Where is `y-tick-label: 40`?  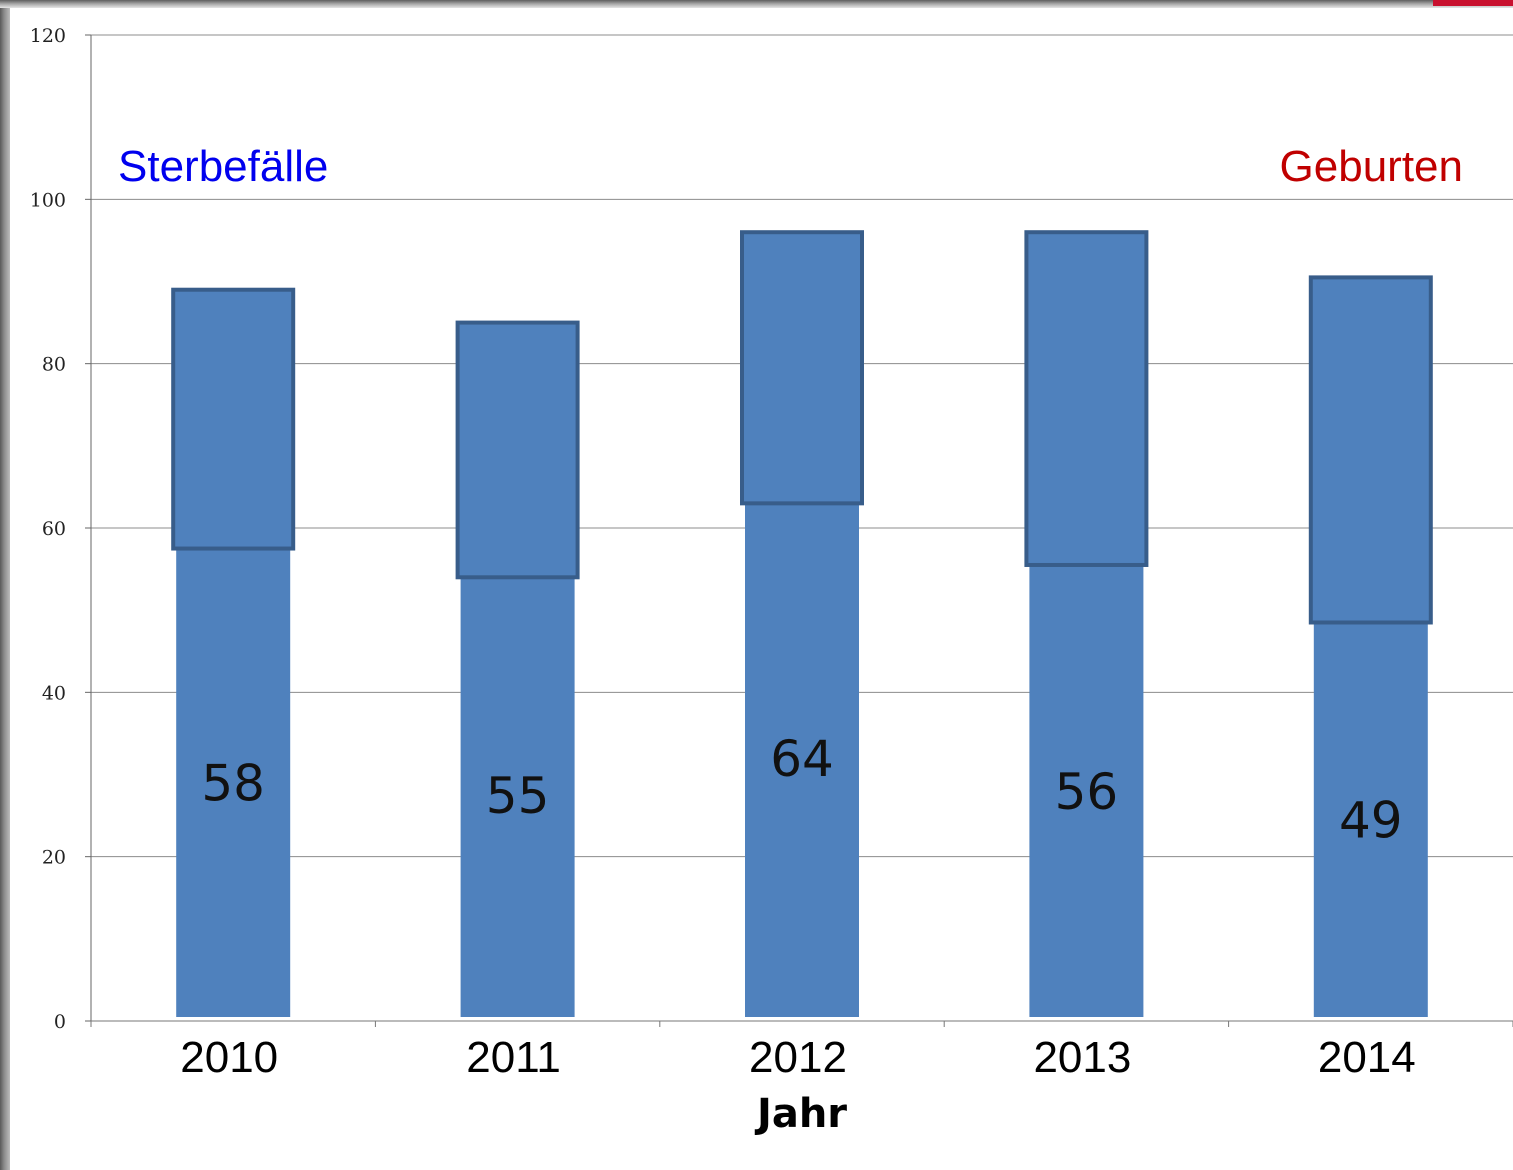
y-tick-label: 40 is located at coordinates (54, 693).